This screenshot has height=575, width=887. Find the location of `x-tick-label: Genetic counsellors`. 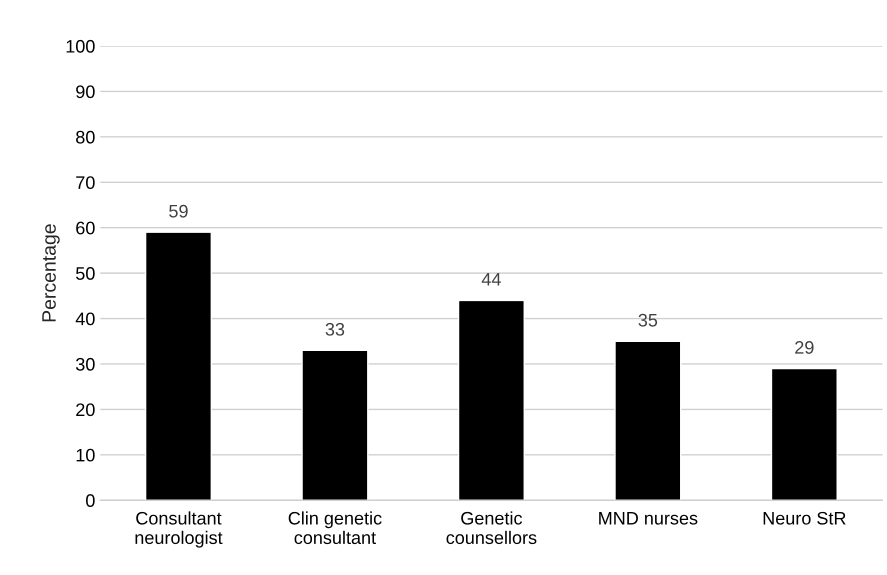

x-tick-label: Genetic counsellors is located at coordinates (491, 527).